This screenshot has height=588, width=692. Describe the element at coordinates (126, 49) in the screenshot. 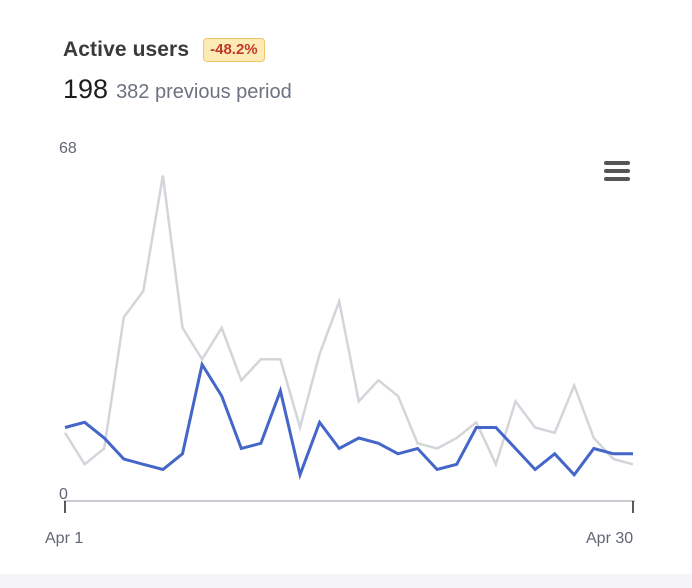

I see `chart-title: Active users` at that location.